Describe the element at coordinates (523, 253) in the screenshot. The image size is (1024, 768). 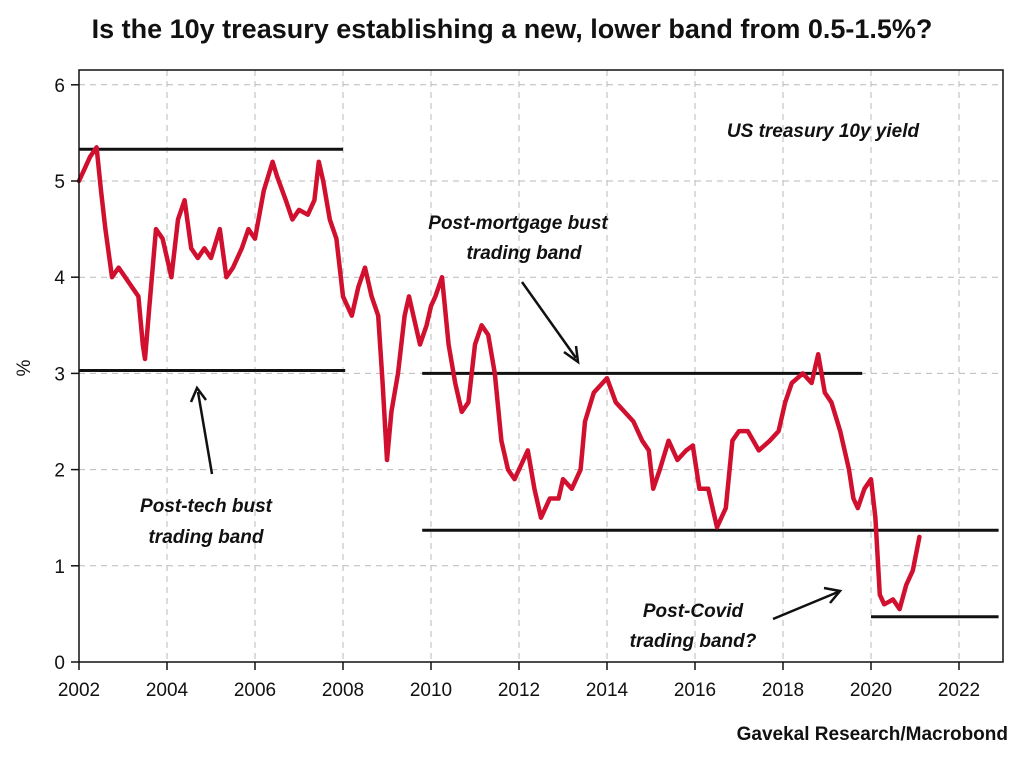
I see `annotation-post-mortgage-line2: trading band` at that location.